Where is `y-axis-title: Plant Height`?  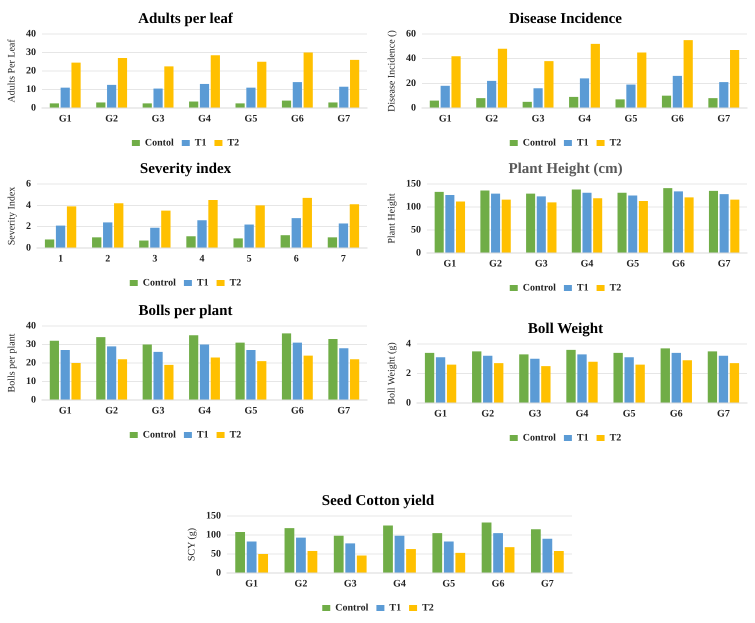
y-axis-title: Plant Height is located at coordinates (392, 218).